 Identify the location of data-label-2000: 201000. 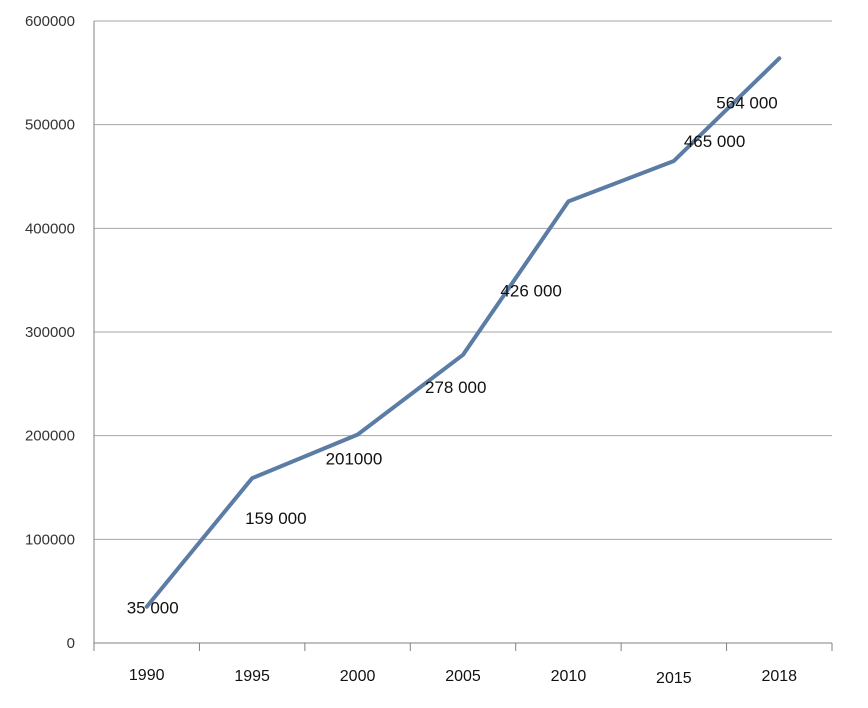
(354, 459).